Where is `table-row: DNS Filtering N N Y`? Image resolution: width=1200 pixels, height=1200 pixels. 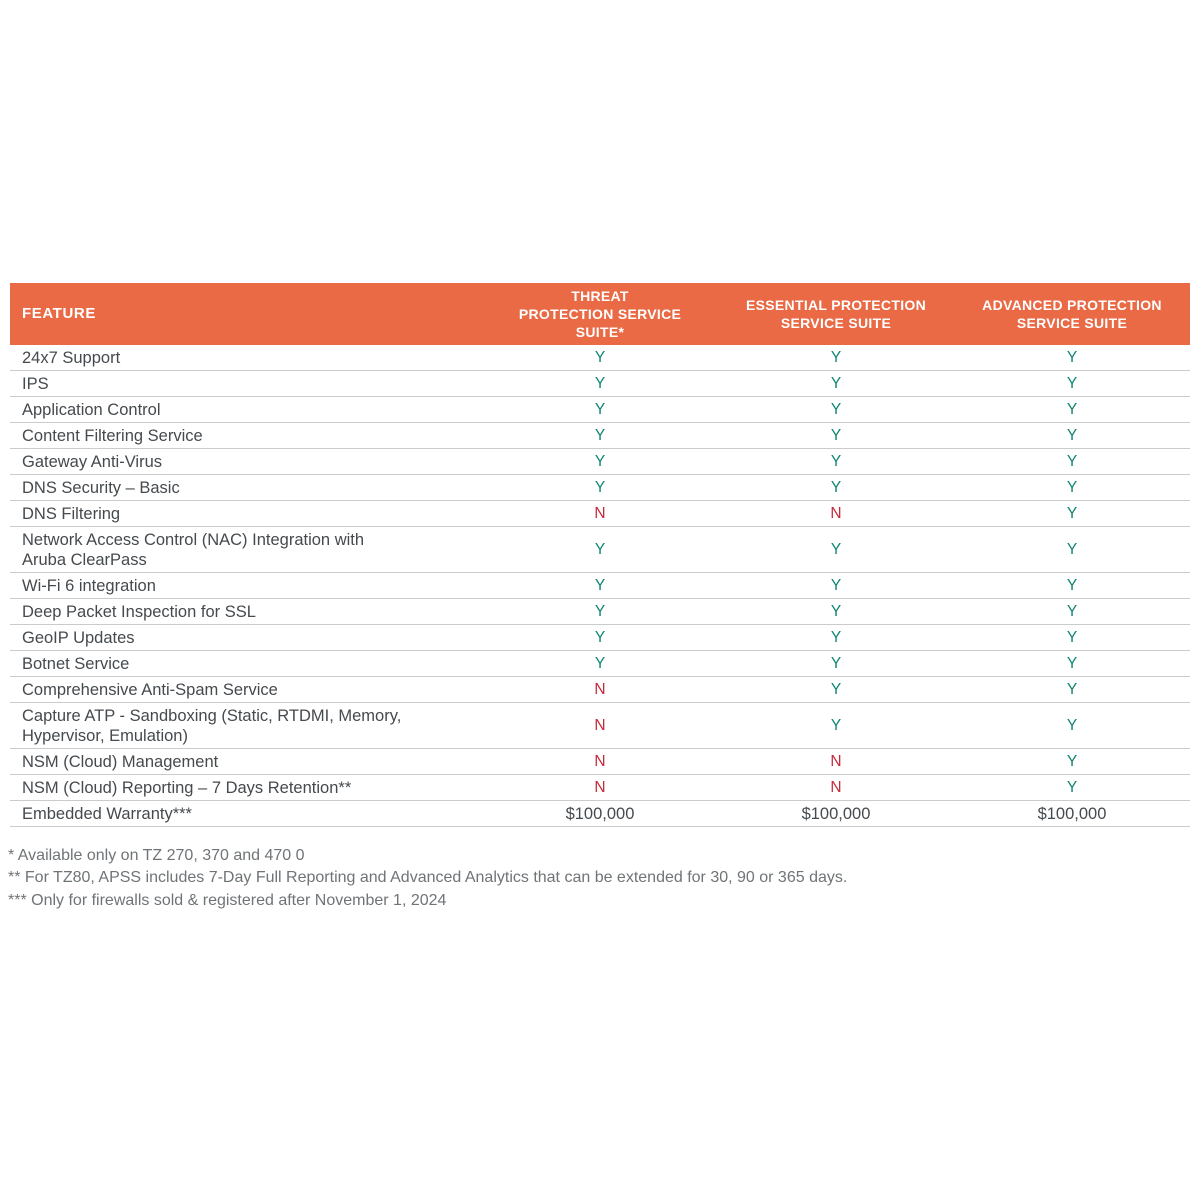 table-row: DNS Filtering N N Y is located at coordinates (600, 514).